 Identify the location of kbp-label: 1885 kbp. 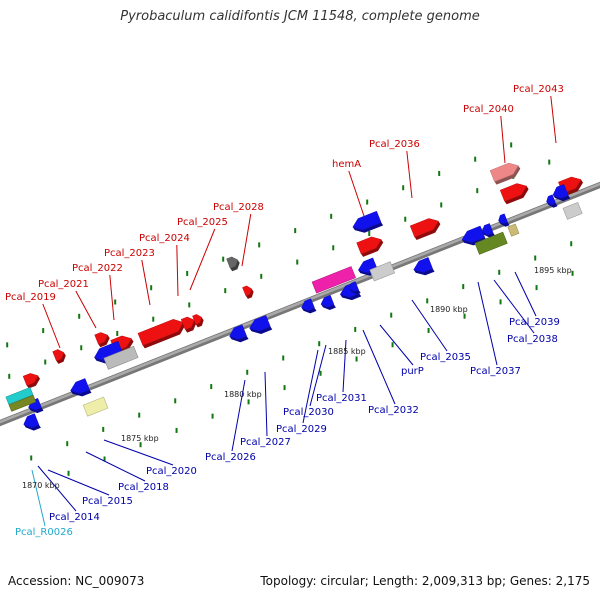
(347, 351).